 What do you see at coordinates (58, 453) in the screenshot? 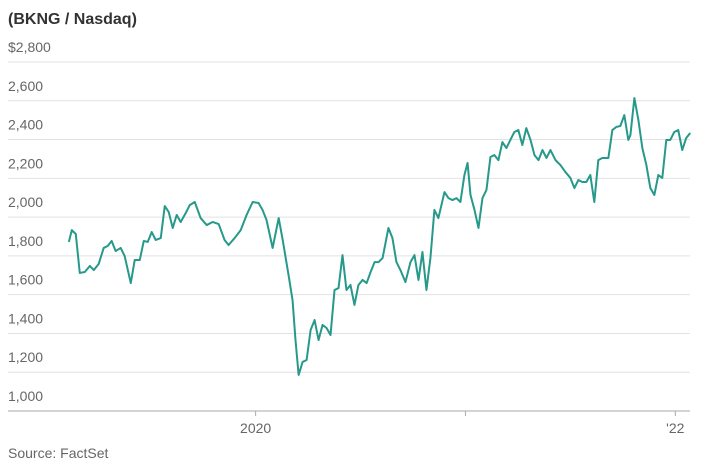
I see `source: Source: FactSet` at bounding box center [58, 453].